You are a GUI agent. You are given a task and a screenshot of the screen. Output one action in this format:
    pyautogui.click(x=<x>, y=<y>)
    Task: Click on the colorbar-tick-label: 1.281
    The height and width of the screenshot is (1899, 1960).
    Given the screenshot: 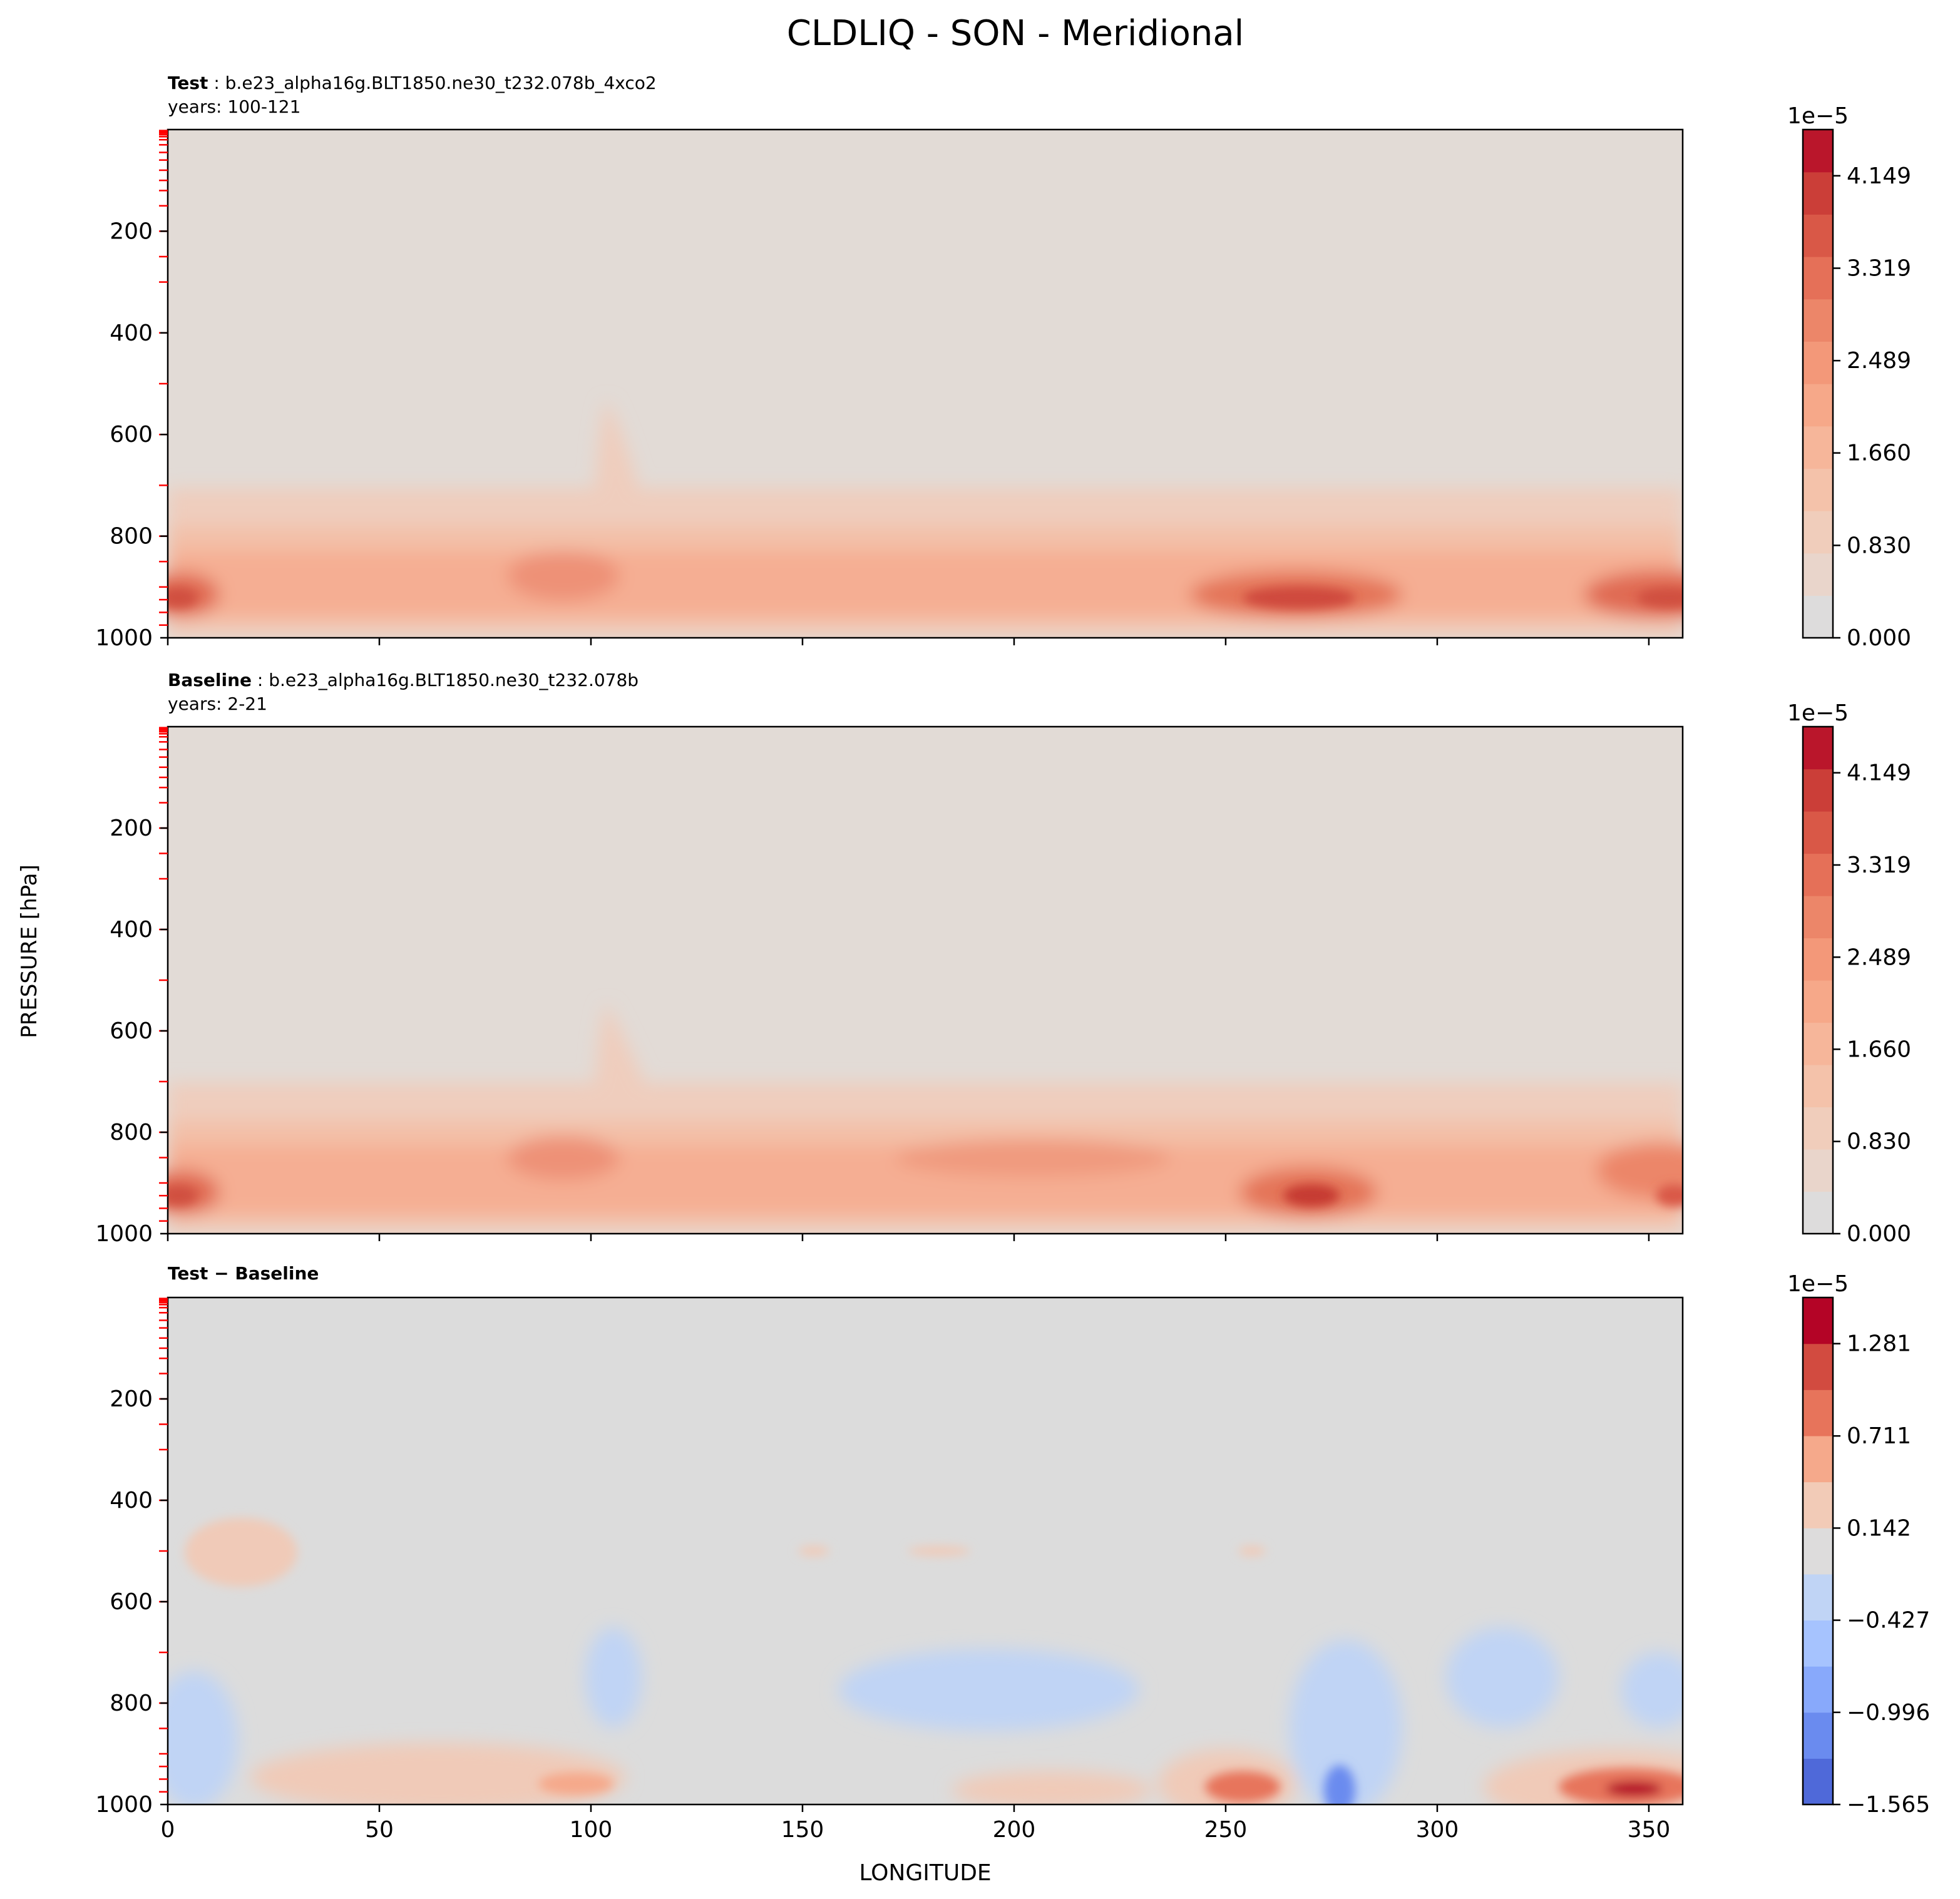 What is the action you would take?
    pyautogui.click(x=1879, y=1344)
    